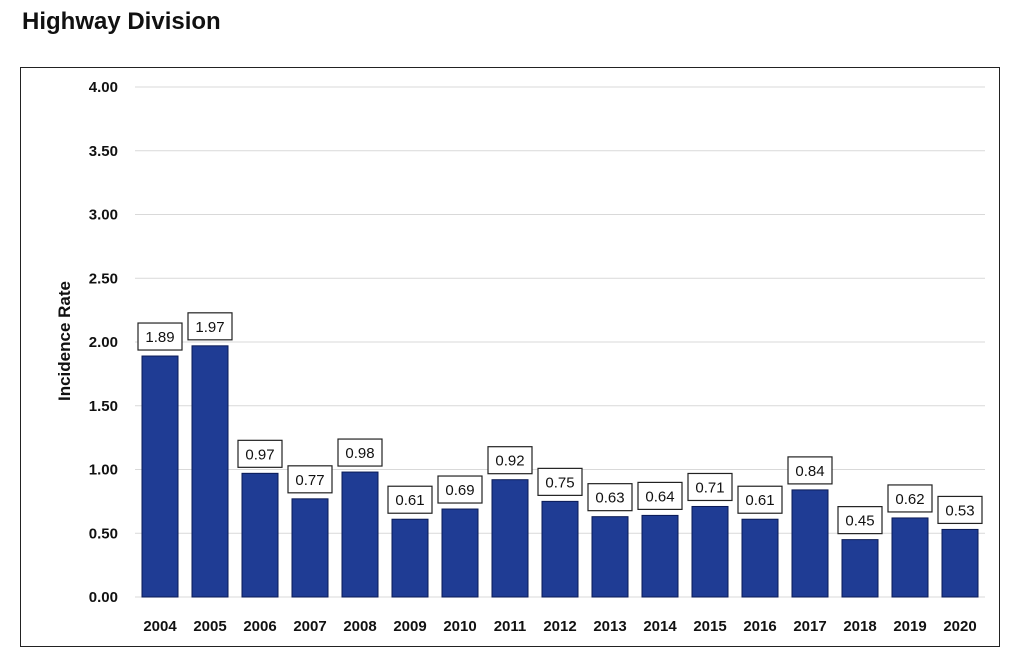 Image resolution: width=1024 pixels, height=661 pixels. I want to click on x-tick-label: 2012, so click(559, 626).